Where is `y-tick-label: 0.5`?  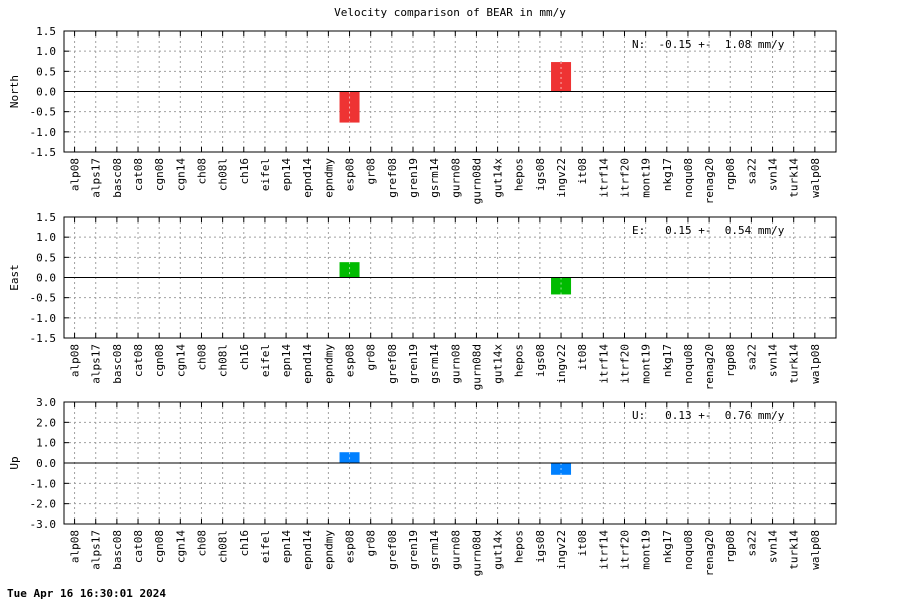
y-tick-label: 0.5 is located at coordinates (46, 71).